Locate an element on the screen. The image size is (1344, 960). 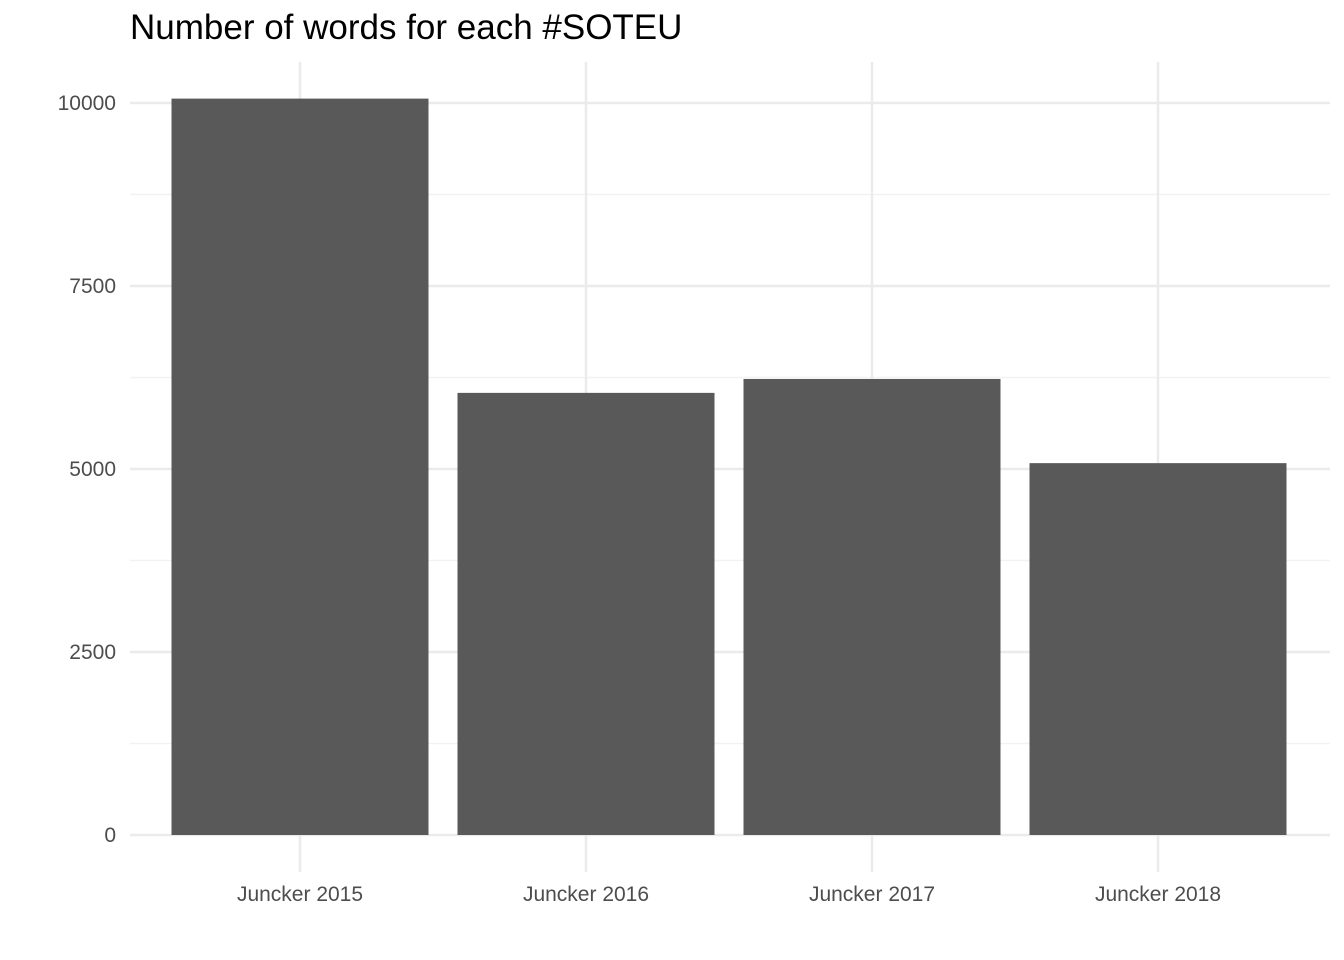
y-tick-label: 2500 is located at coordinates (92, 652).